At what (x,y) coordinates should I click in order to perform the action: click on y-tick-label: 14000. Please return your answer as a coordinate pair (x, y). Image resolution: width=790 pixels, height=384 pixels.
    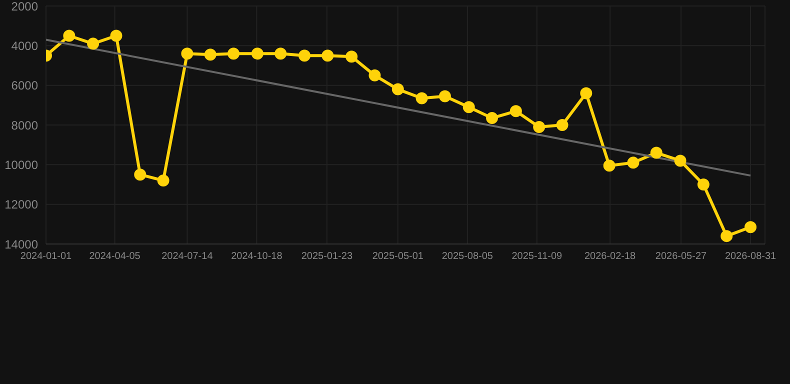
    Looking at the image, I should click on (21, 244).